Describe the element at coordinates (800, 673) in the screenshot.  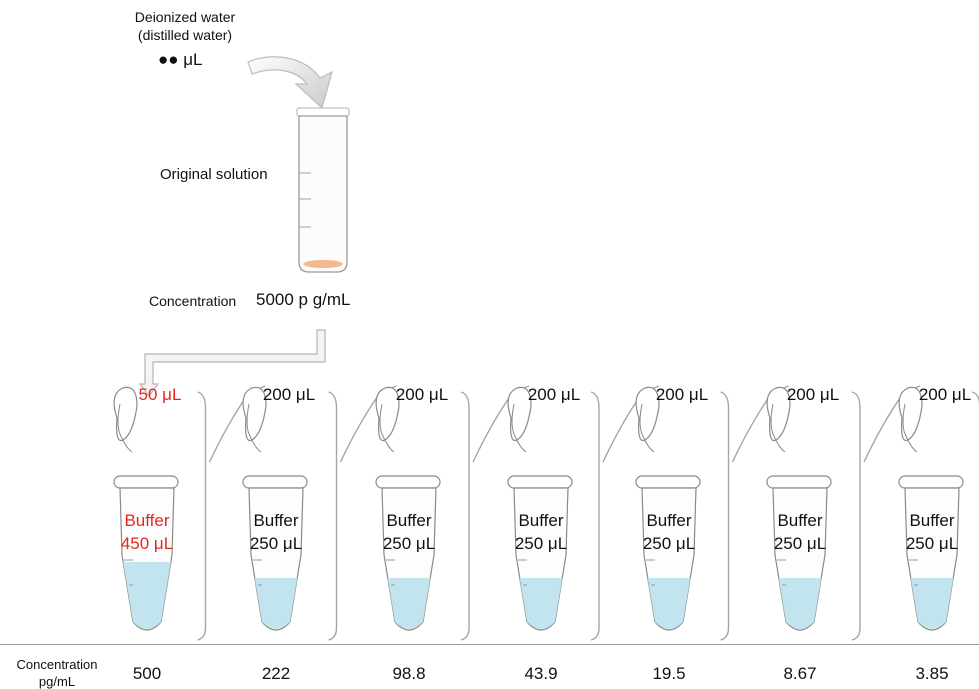
I see `concentration-value: 8.67` at that location.